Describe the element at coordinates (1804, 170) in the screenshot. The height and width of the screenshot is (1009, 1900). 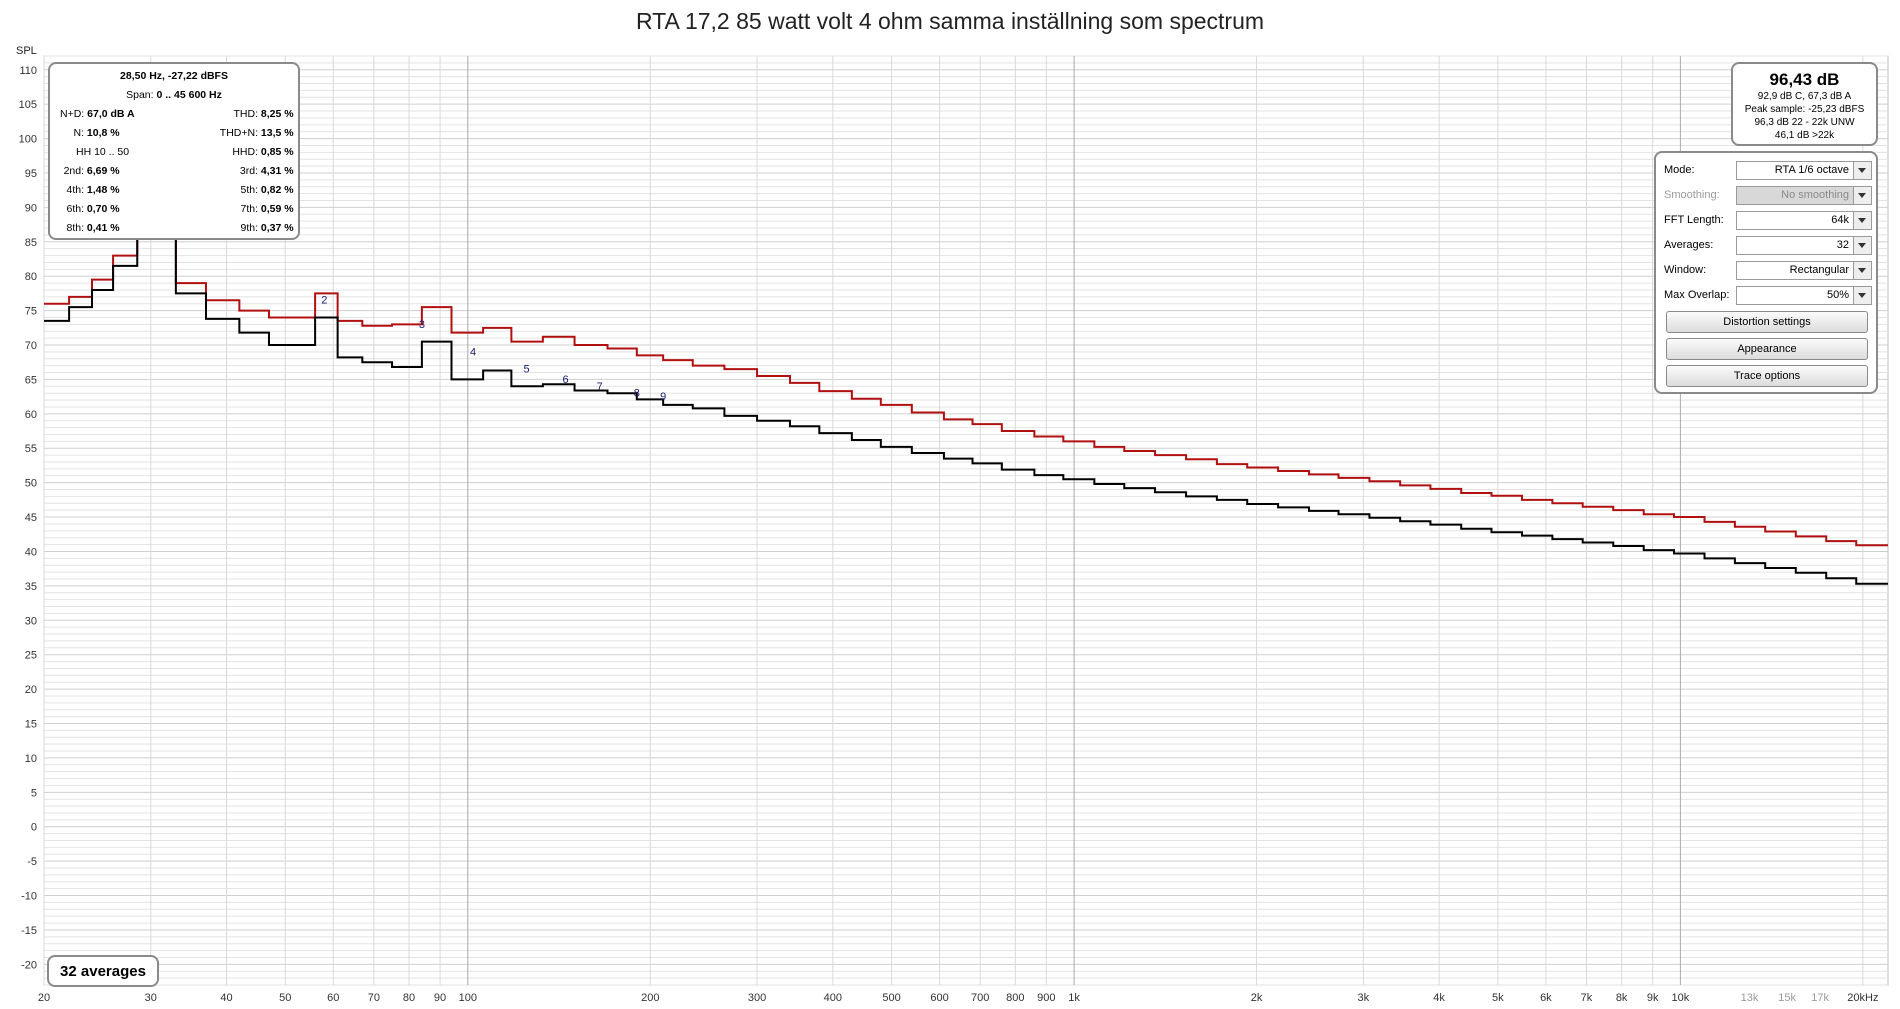
I see `mode-select: RTA 1/6 octave` at that location.